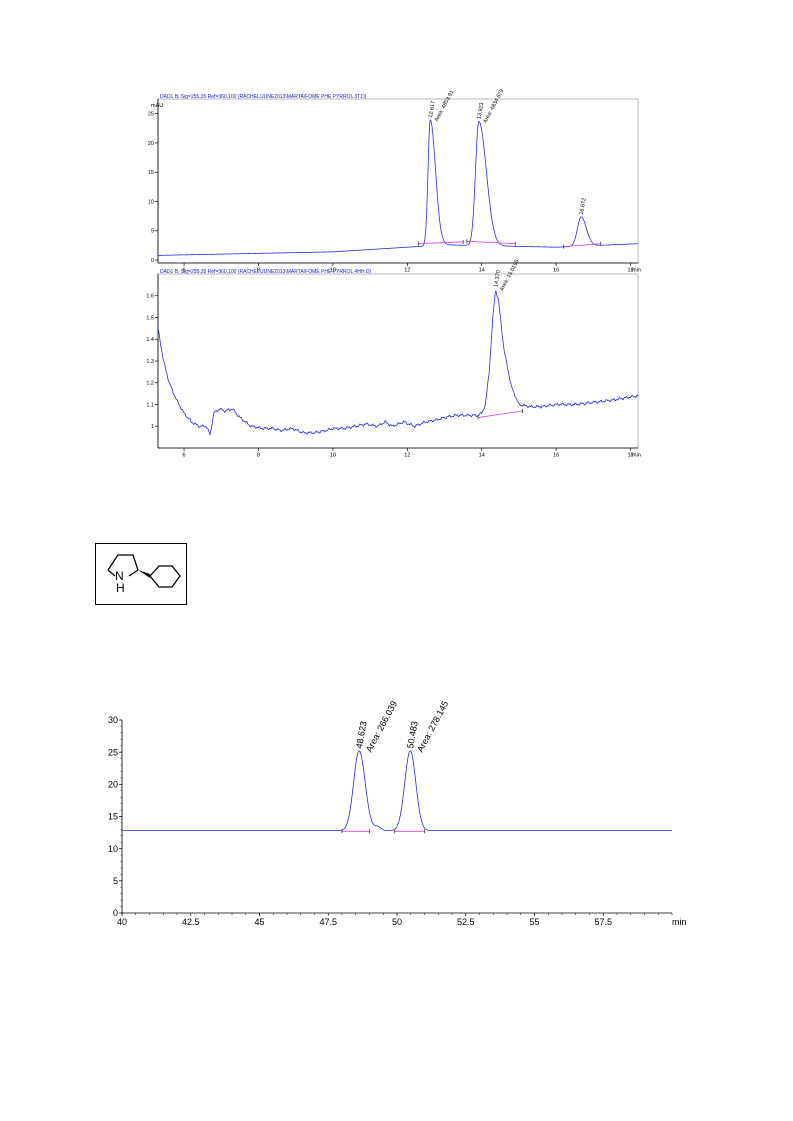 The image size is (793, 1121). Describe the element at coordinates (150, 297) in the screenshot. I see `y-tick-label: 1.6` at that location.